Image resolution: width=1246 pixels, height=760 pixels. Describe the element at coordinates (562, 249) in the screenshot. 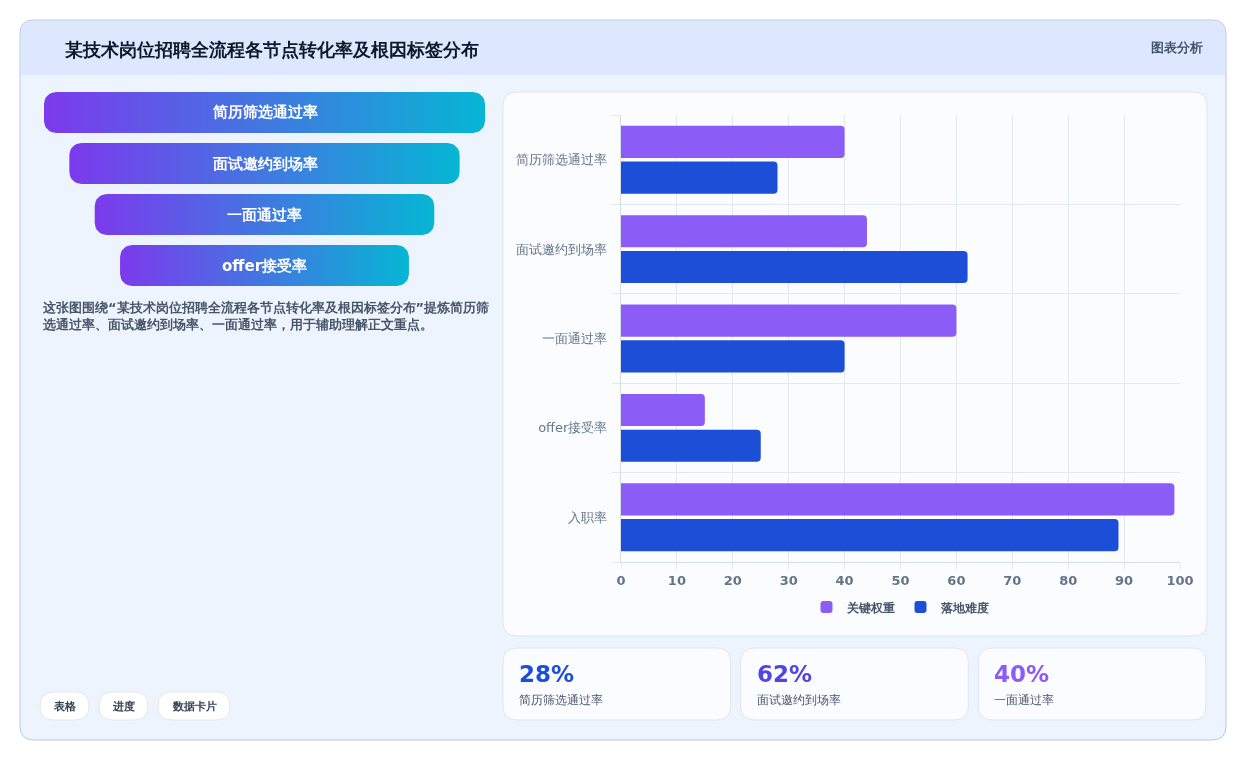

I see `y-tick-label: 面试邀约到场率` at that location.